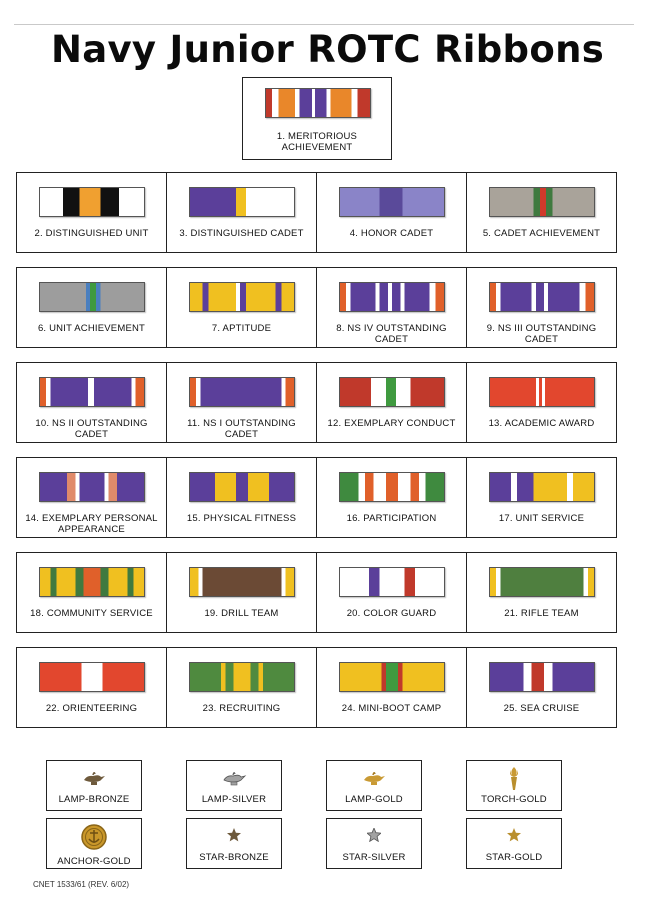 This screenshot has height=911, width=655. Describe the element at coordinates (242, 582) in the screenshot. I see `ribbon-drill-team` at that location.